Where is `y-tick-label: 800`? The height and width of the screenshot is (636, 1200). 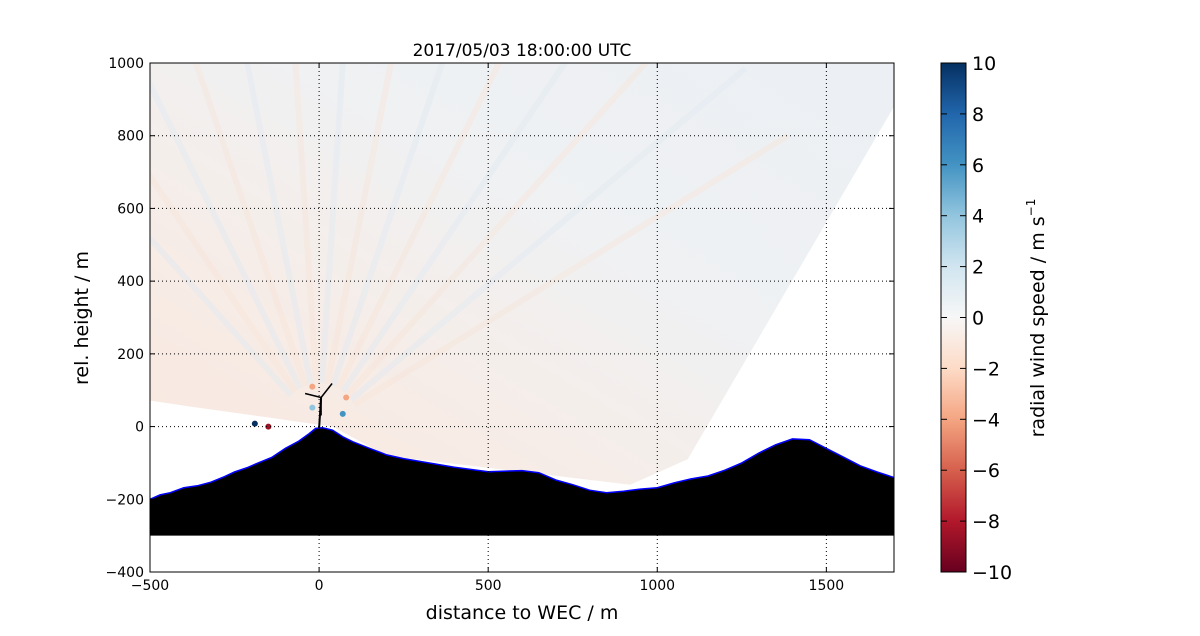
y-tick-label: 800 is located at coordinates (130, 137).